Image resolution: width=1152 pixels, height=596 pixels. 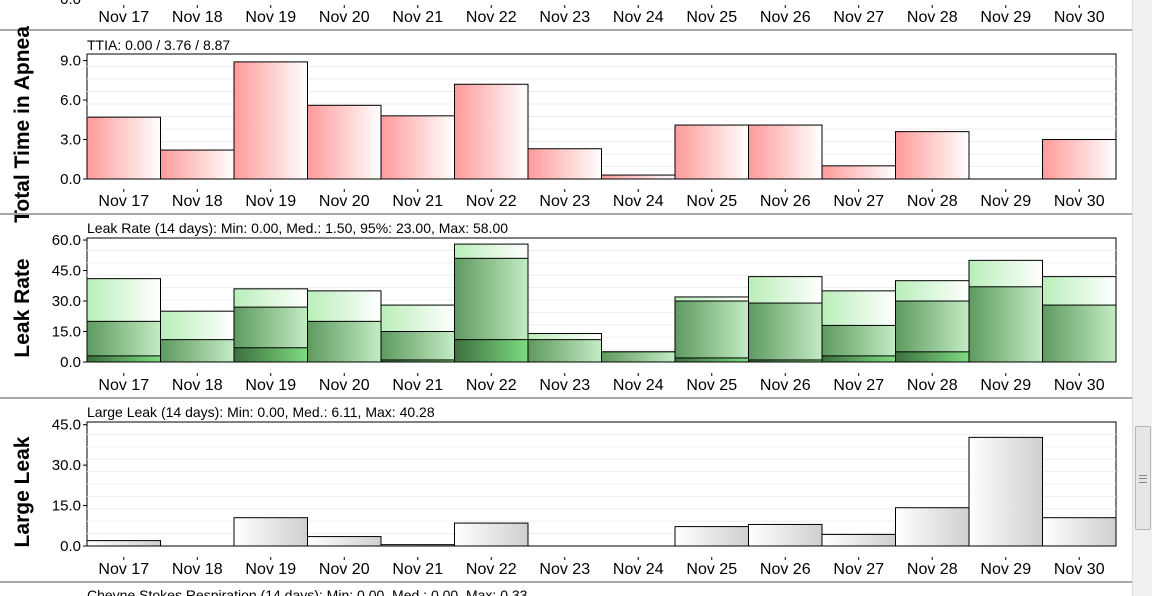 What do you see at coordinates (70, 546) in the screenshot?
I see `large-ytick-label: 0.0` at bounding box center [70, 546].